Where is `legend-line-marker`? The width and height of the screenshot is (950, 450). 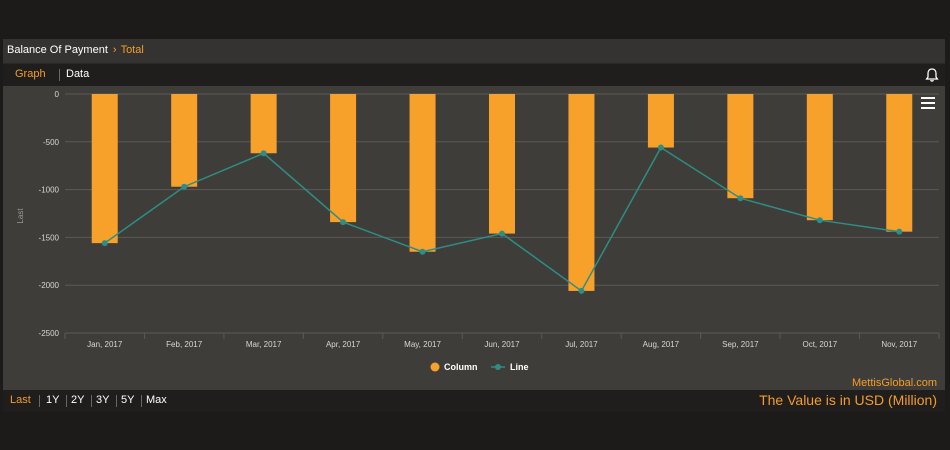 legend-line-marker is located at coordinates (498, 367).